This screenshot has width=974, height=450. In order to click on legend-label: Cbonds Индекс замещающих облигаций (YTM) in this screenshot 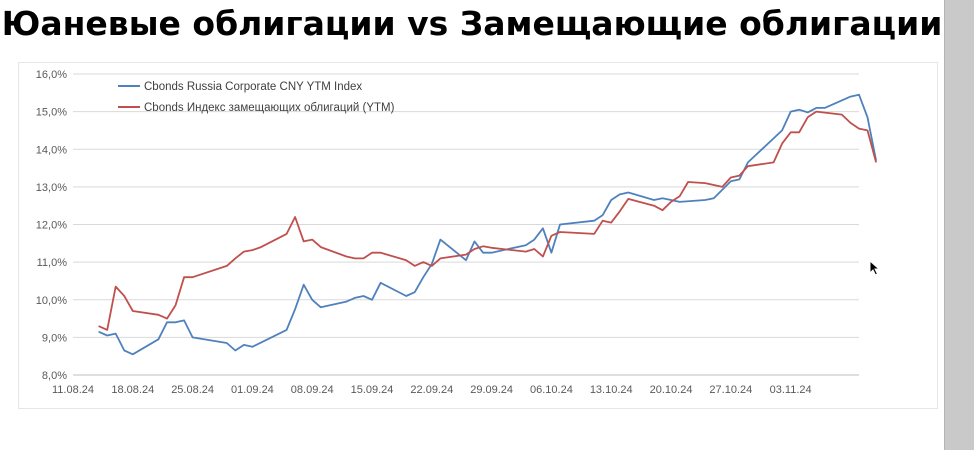, I will do `click(269, 108)`.